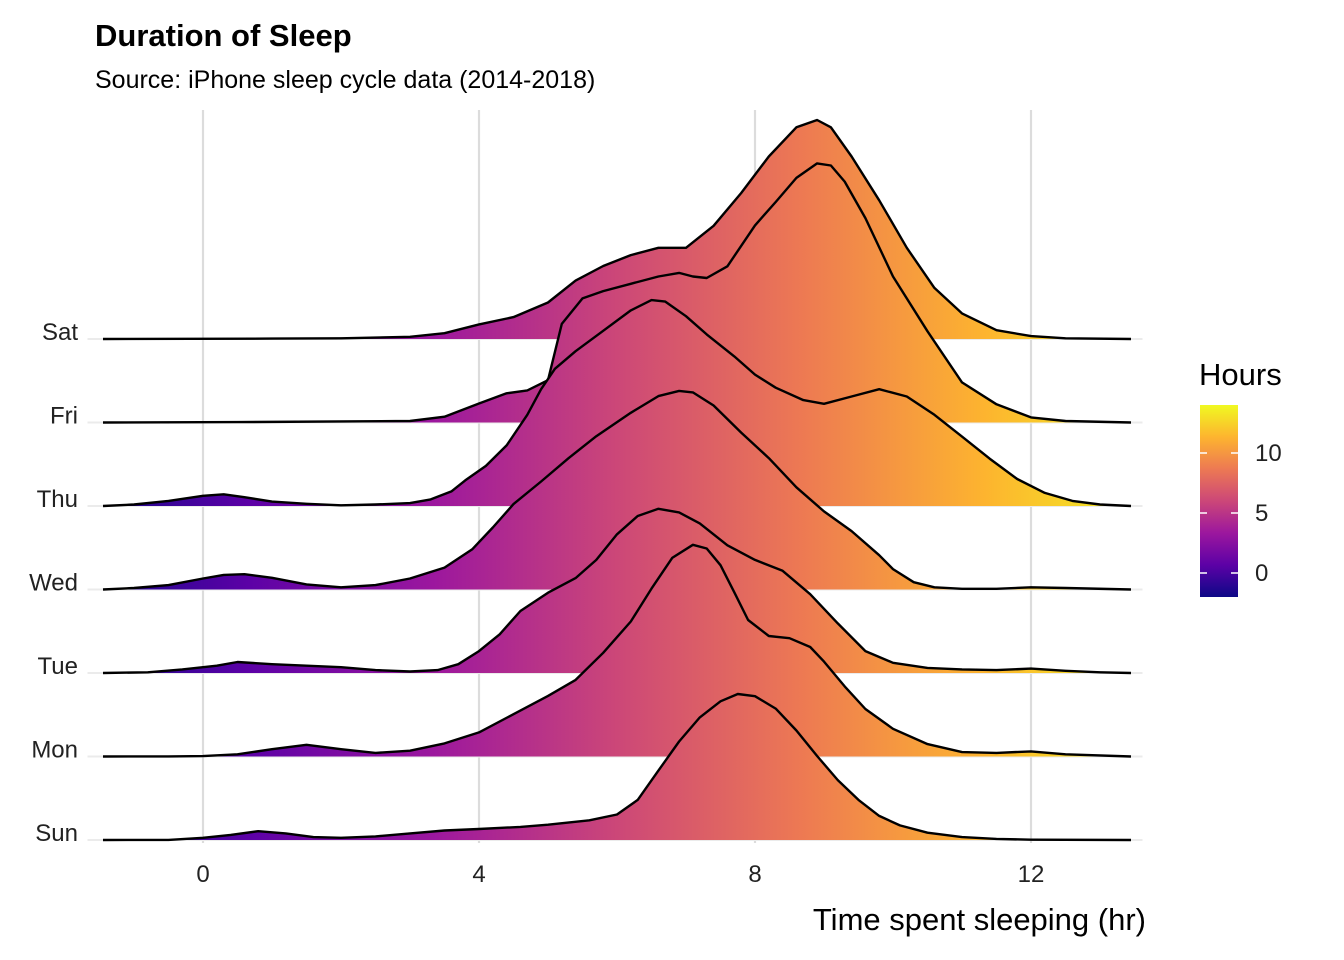 The image size is (1344, 960). I want to click on y-tick-label: Sun, so click(56, 833).